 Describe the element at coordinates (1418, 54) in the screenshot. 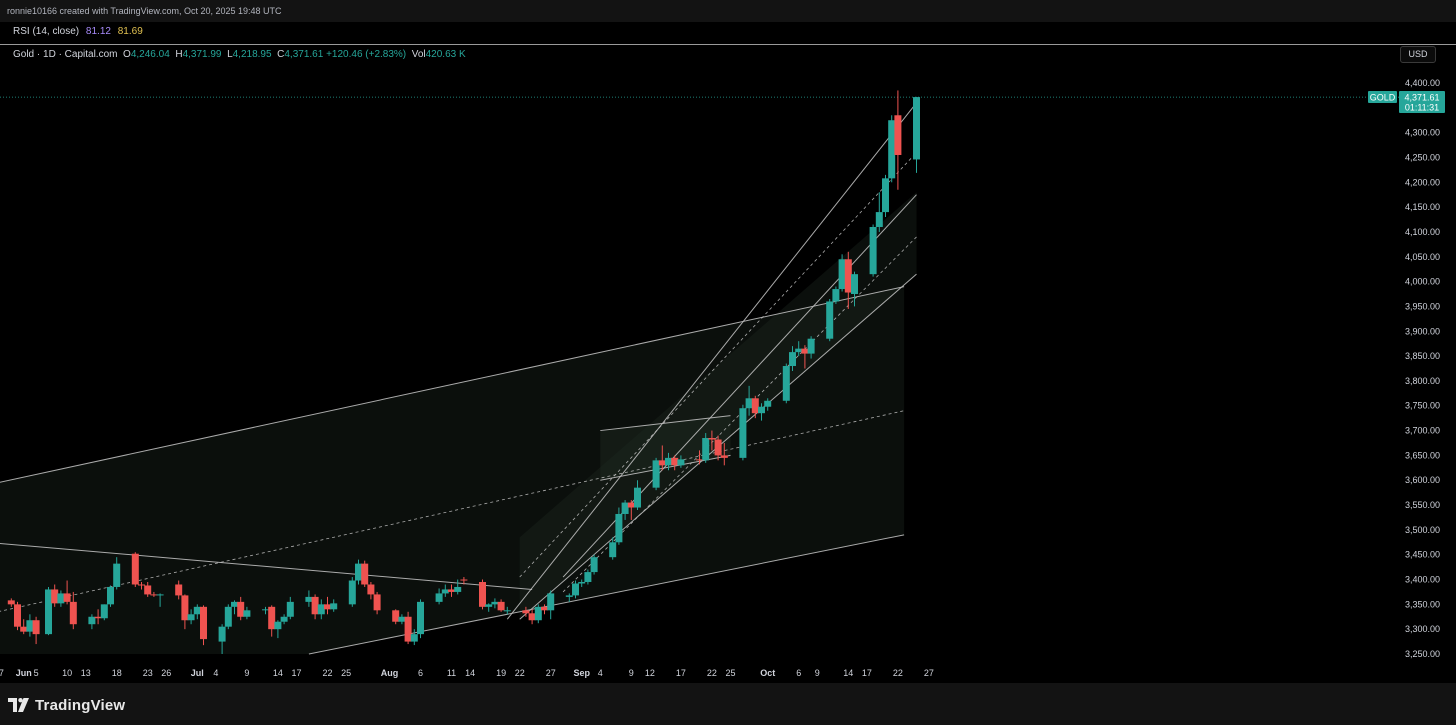

I see `currency-button: USD` at that location.